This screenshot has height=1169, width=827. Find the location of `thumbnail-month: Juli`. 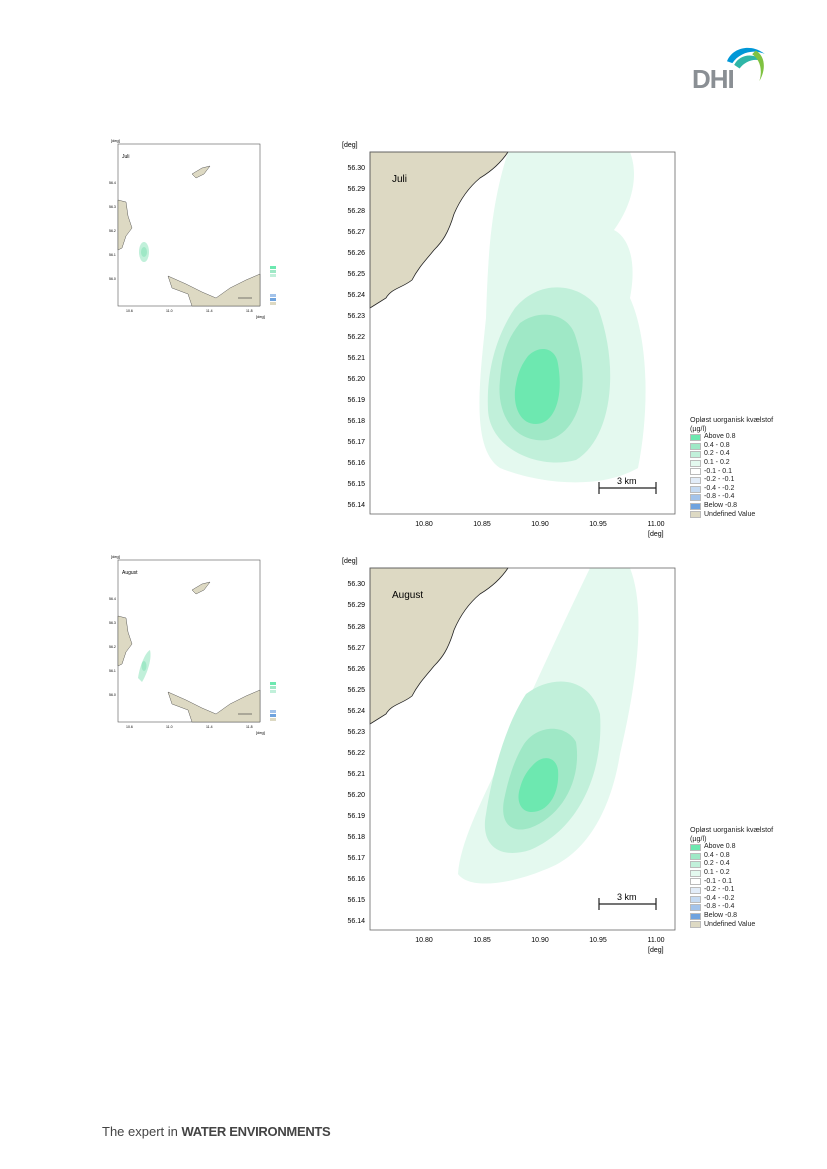

thumbnail-month: Juli is located at coordinates (126, 157).